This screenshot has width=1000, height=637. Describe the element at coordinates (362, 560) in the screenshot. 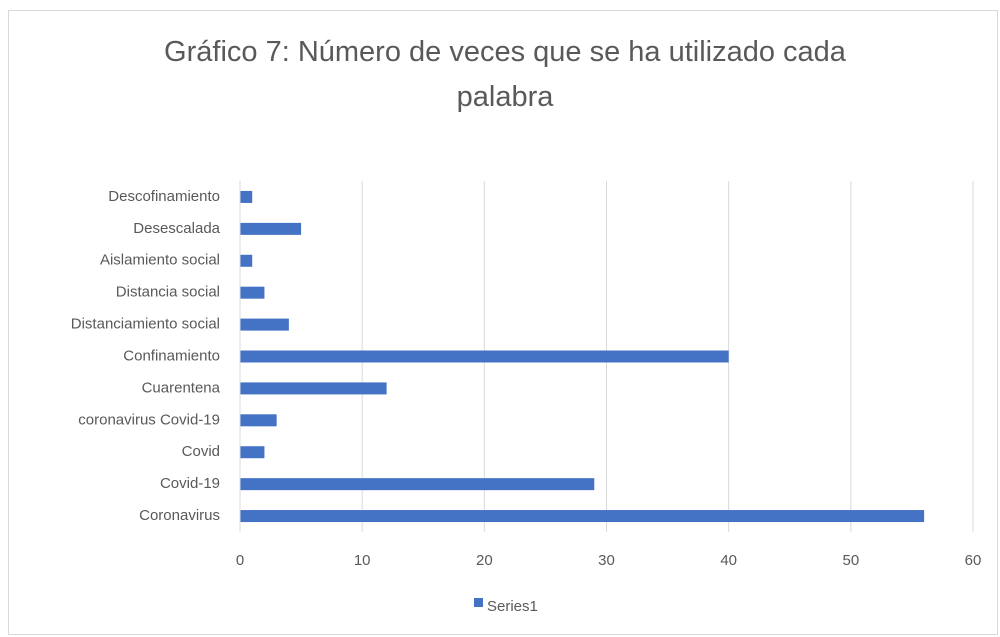

I see `x-tick-label: 10` at that location.